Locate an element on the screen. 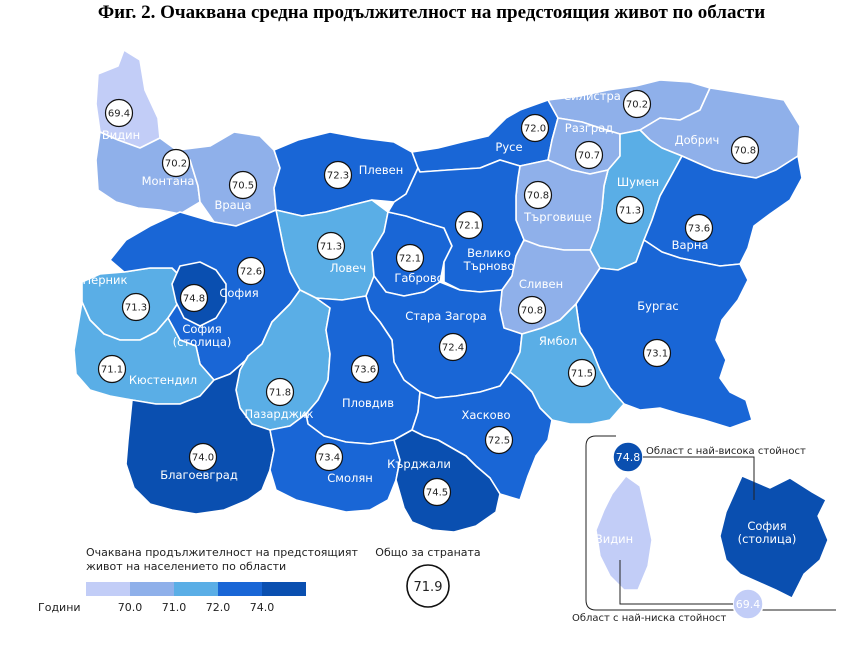  value-label-gabrovo: 72.1 is located at coordinates (410, 259).